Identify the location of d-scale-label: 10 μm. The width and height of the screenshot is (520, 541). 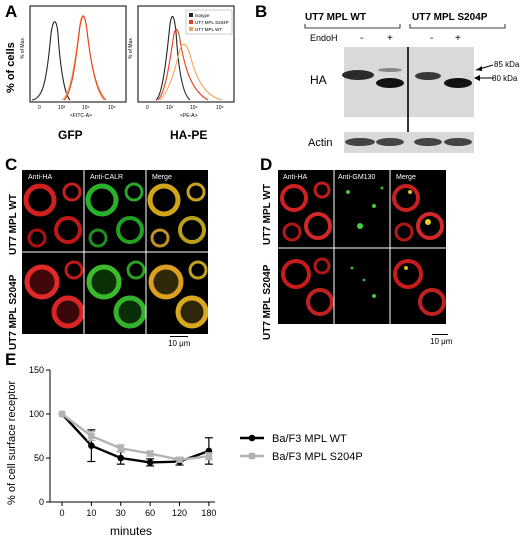
(441, 341).